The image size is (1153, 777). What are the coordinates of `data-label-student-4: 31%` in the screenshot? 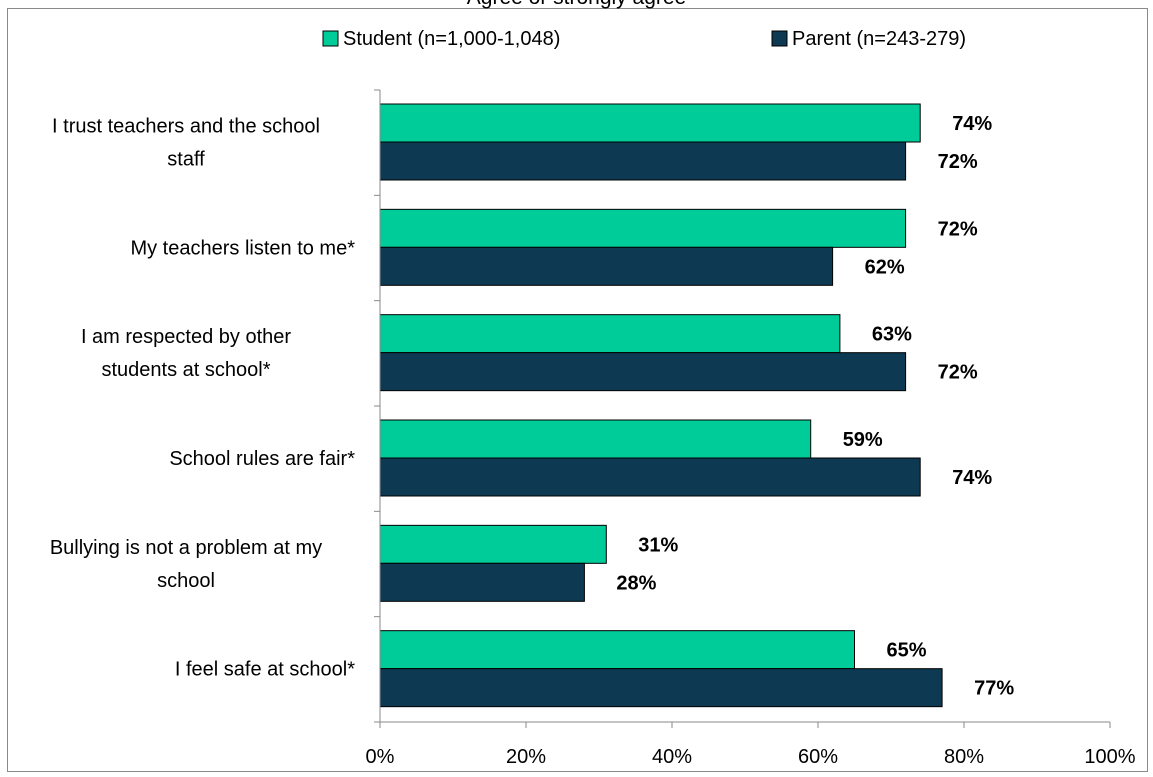 It's located at (658, 545).